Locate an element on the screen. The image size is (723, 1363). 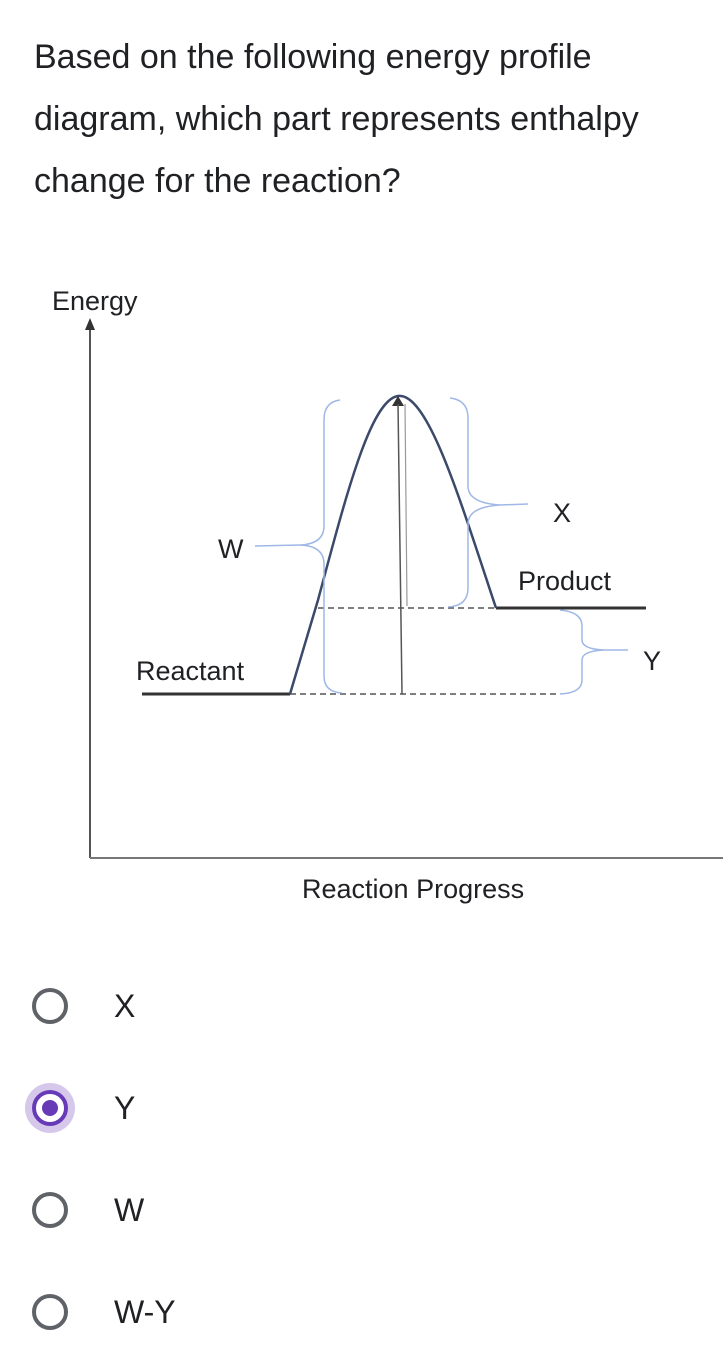
label-product: Product is located at coordinates (565, 581).